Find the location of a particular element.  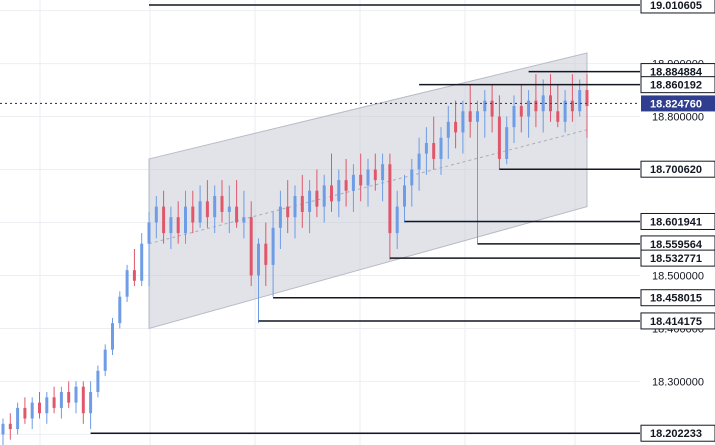

price-label-text: 18.601941 is located at coordinates (676, 222).